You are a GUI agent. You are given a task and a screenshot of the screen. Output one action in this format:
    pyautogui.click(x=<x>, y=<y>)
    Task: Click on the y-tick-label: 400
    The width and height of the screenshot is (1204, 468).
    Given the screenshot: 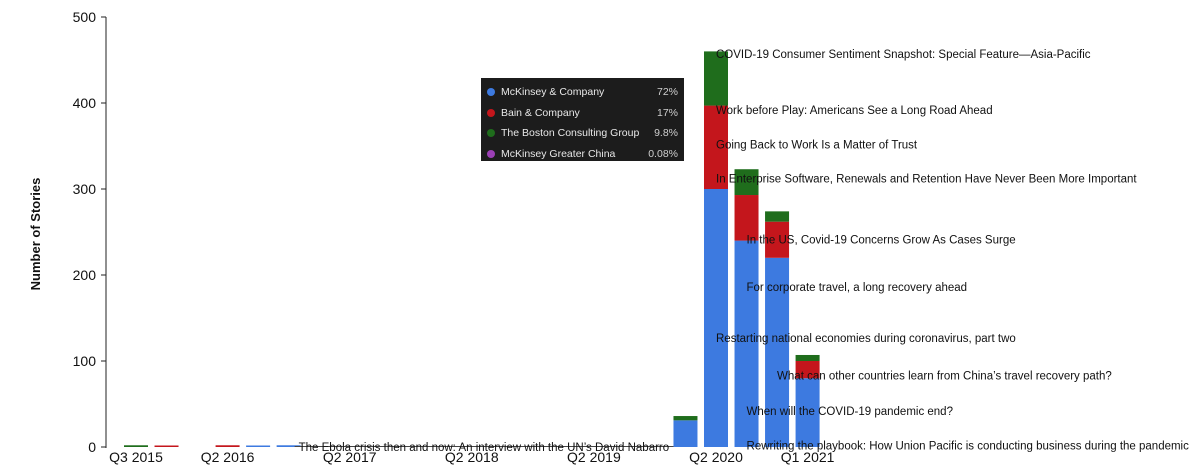 What is the action you would take?
    pyautogui.click(x=85, y=103)
    